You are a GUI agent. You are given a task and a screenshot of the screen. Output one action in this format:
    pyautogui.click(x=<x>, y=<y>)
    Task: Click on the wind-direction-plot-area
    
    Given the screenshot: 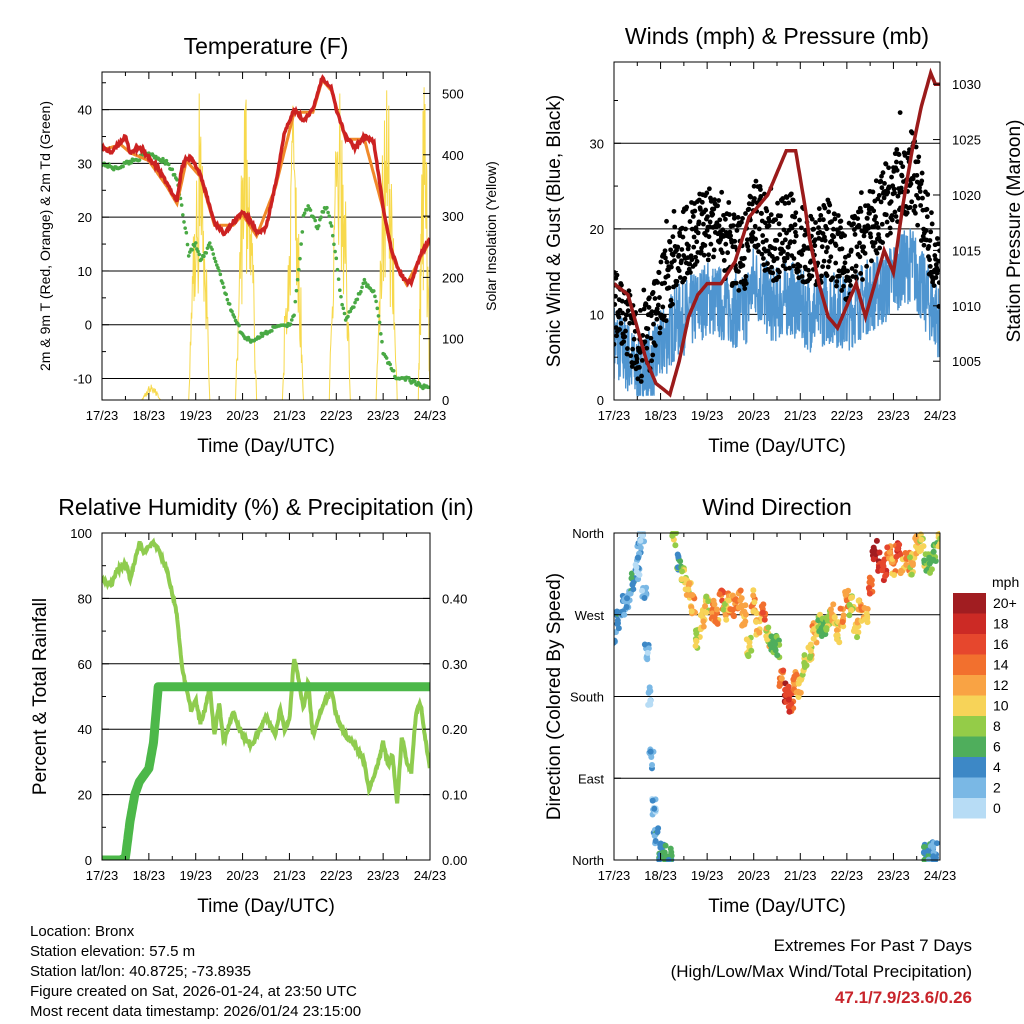 What is the action you would take?
    pyautogui.click(x=777, y=696)
    